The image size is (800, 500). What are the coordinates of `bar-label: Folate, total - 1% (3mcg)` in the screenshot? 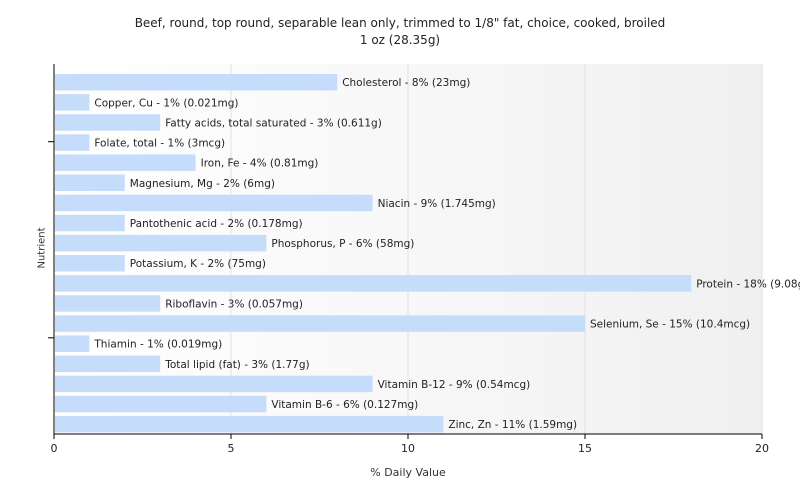 It's located at (159, 144).